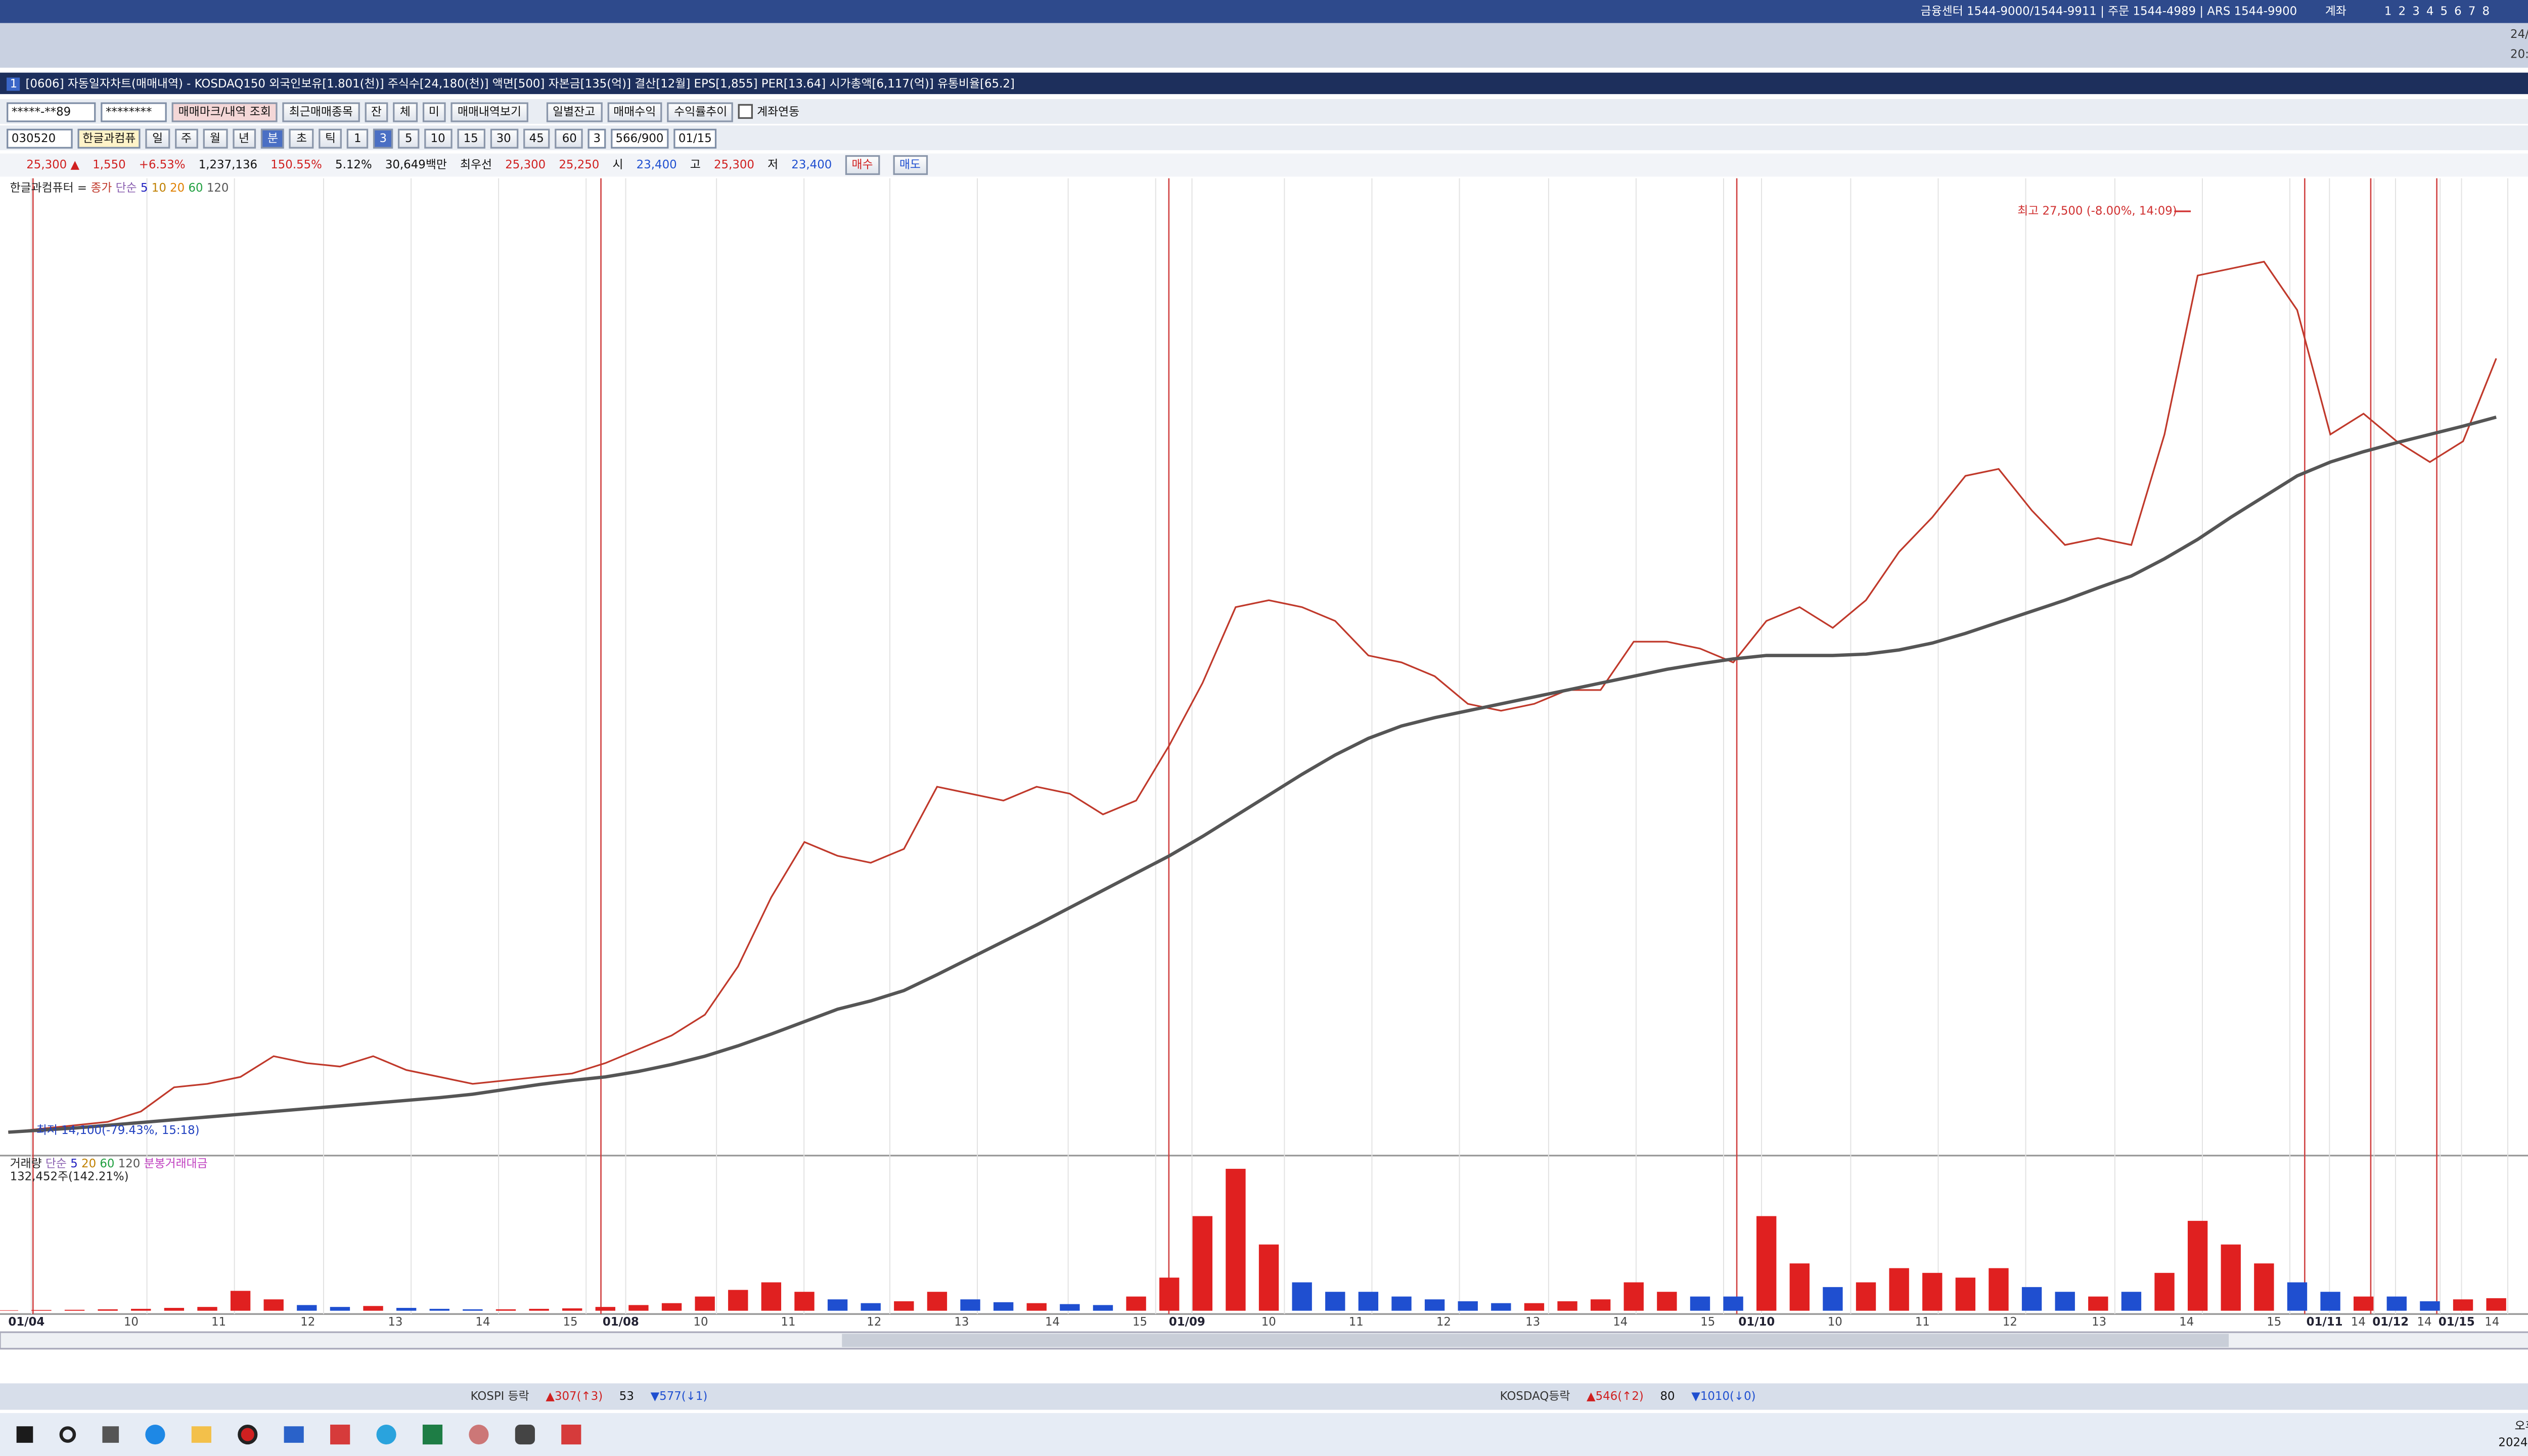 This screenshot has height=1456, width=2528. I want to click on search-icon, so click(68, 1434).